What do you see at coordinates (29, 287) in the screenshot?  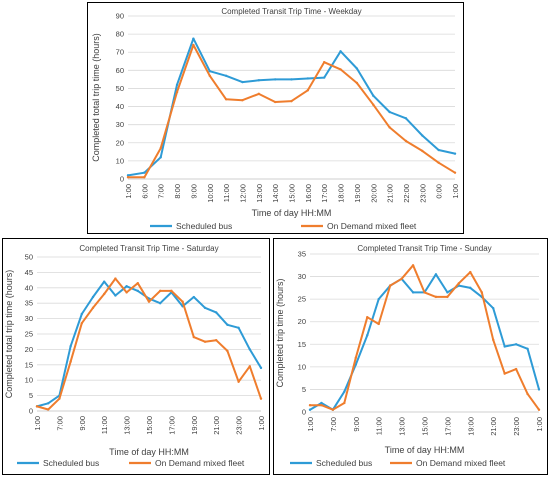 I see `y-tick-label: 40` at bounding box center [29, 287].